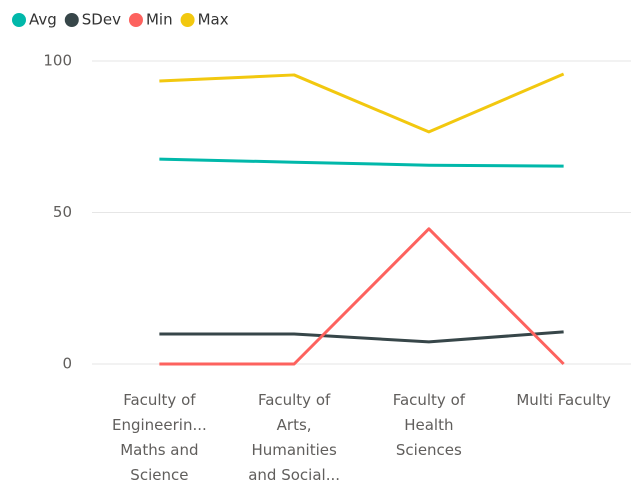  What do you see at coordinates (62, 212) in the screenshot?
I see `y-tick-label: 50` at bounding box center [62, 212].